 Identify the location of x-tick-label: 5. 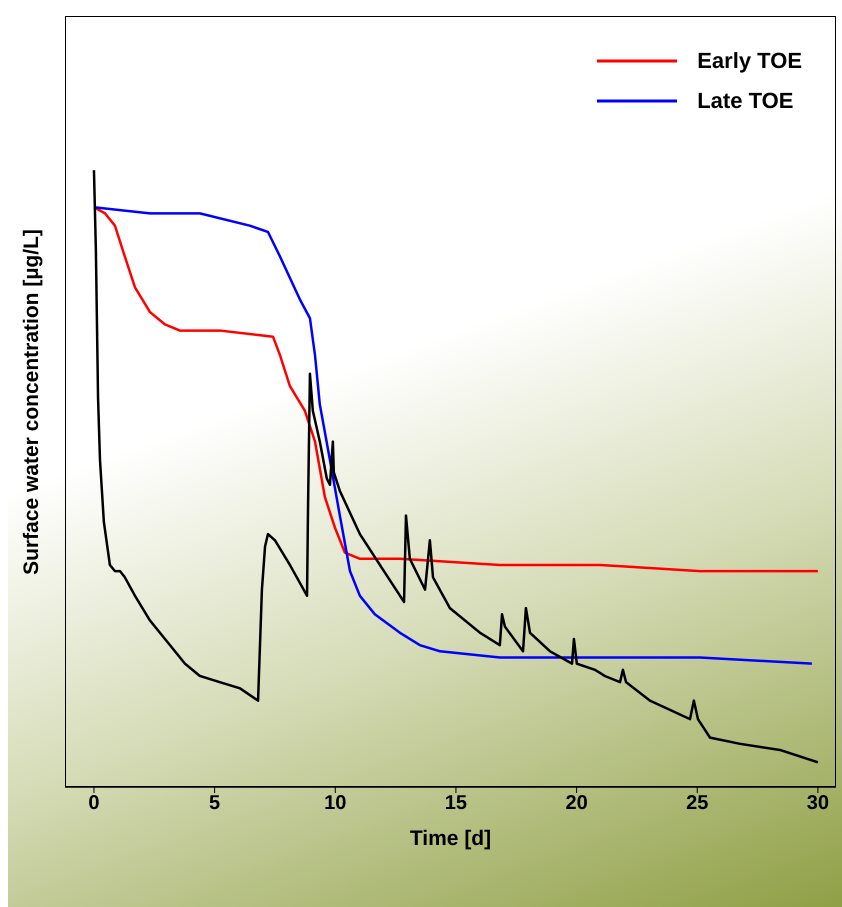
(214, 803).